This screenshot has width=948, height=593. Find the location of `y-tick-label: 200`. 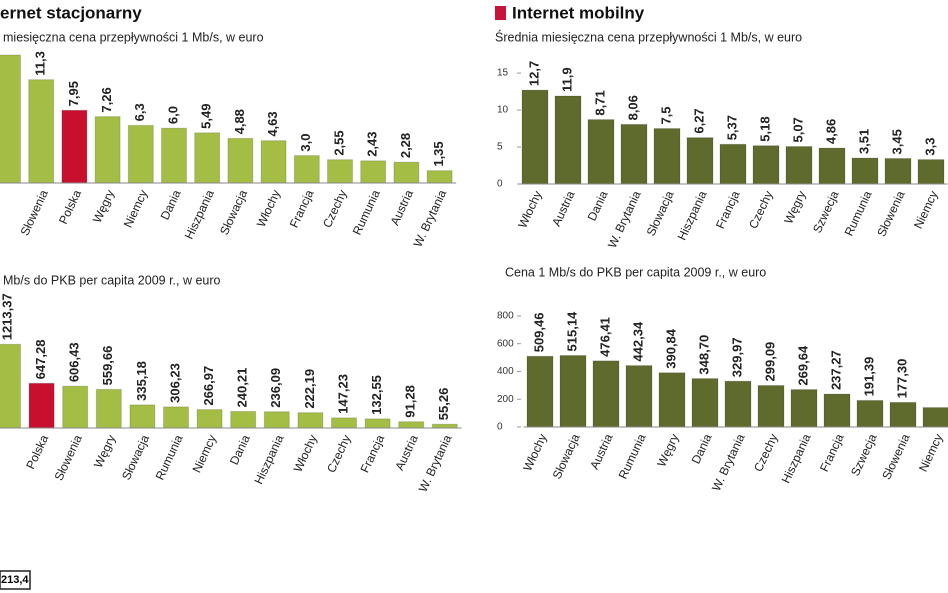

y-tick-label: 200 is located at coordinates (505, 399).